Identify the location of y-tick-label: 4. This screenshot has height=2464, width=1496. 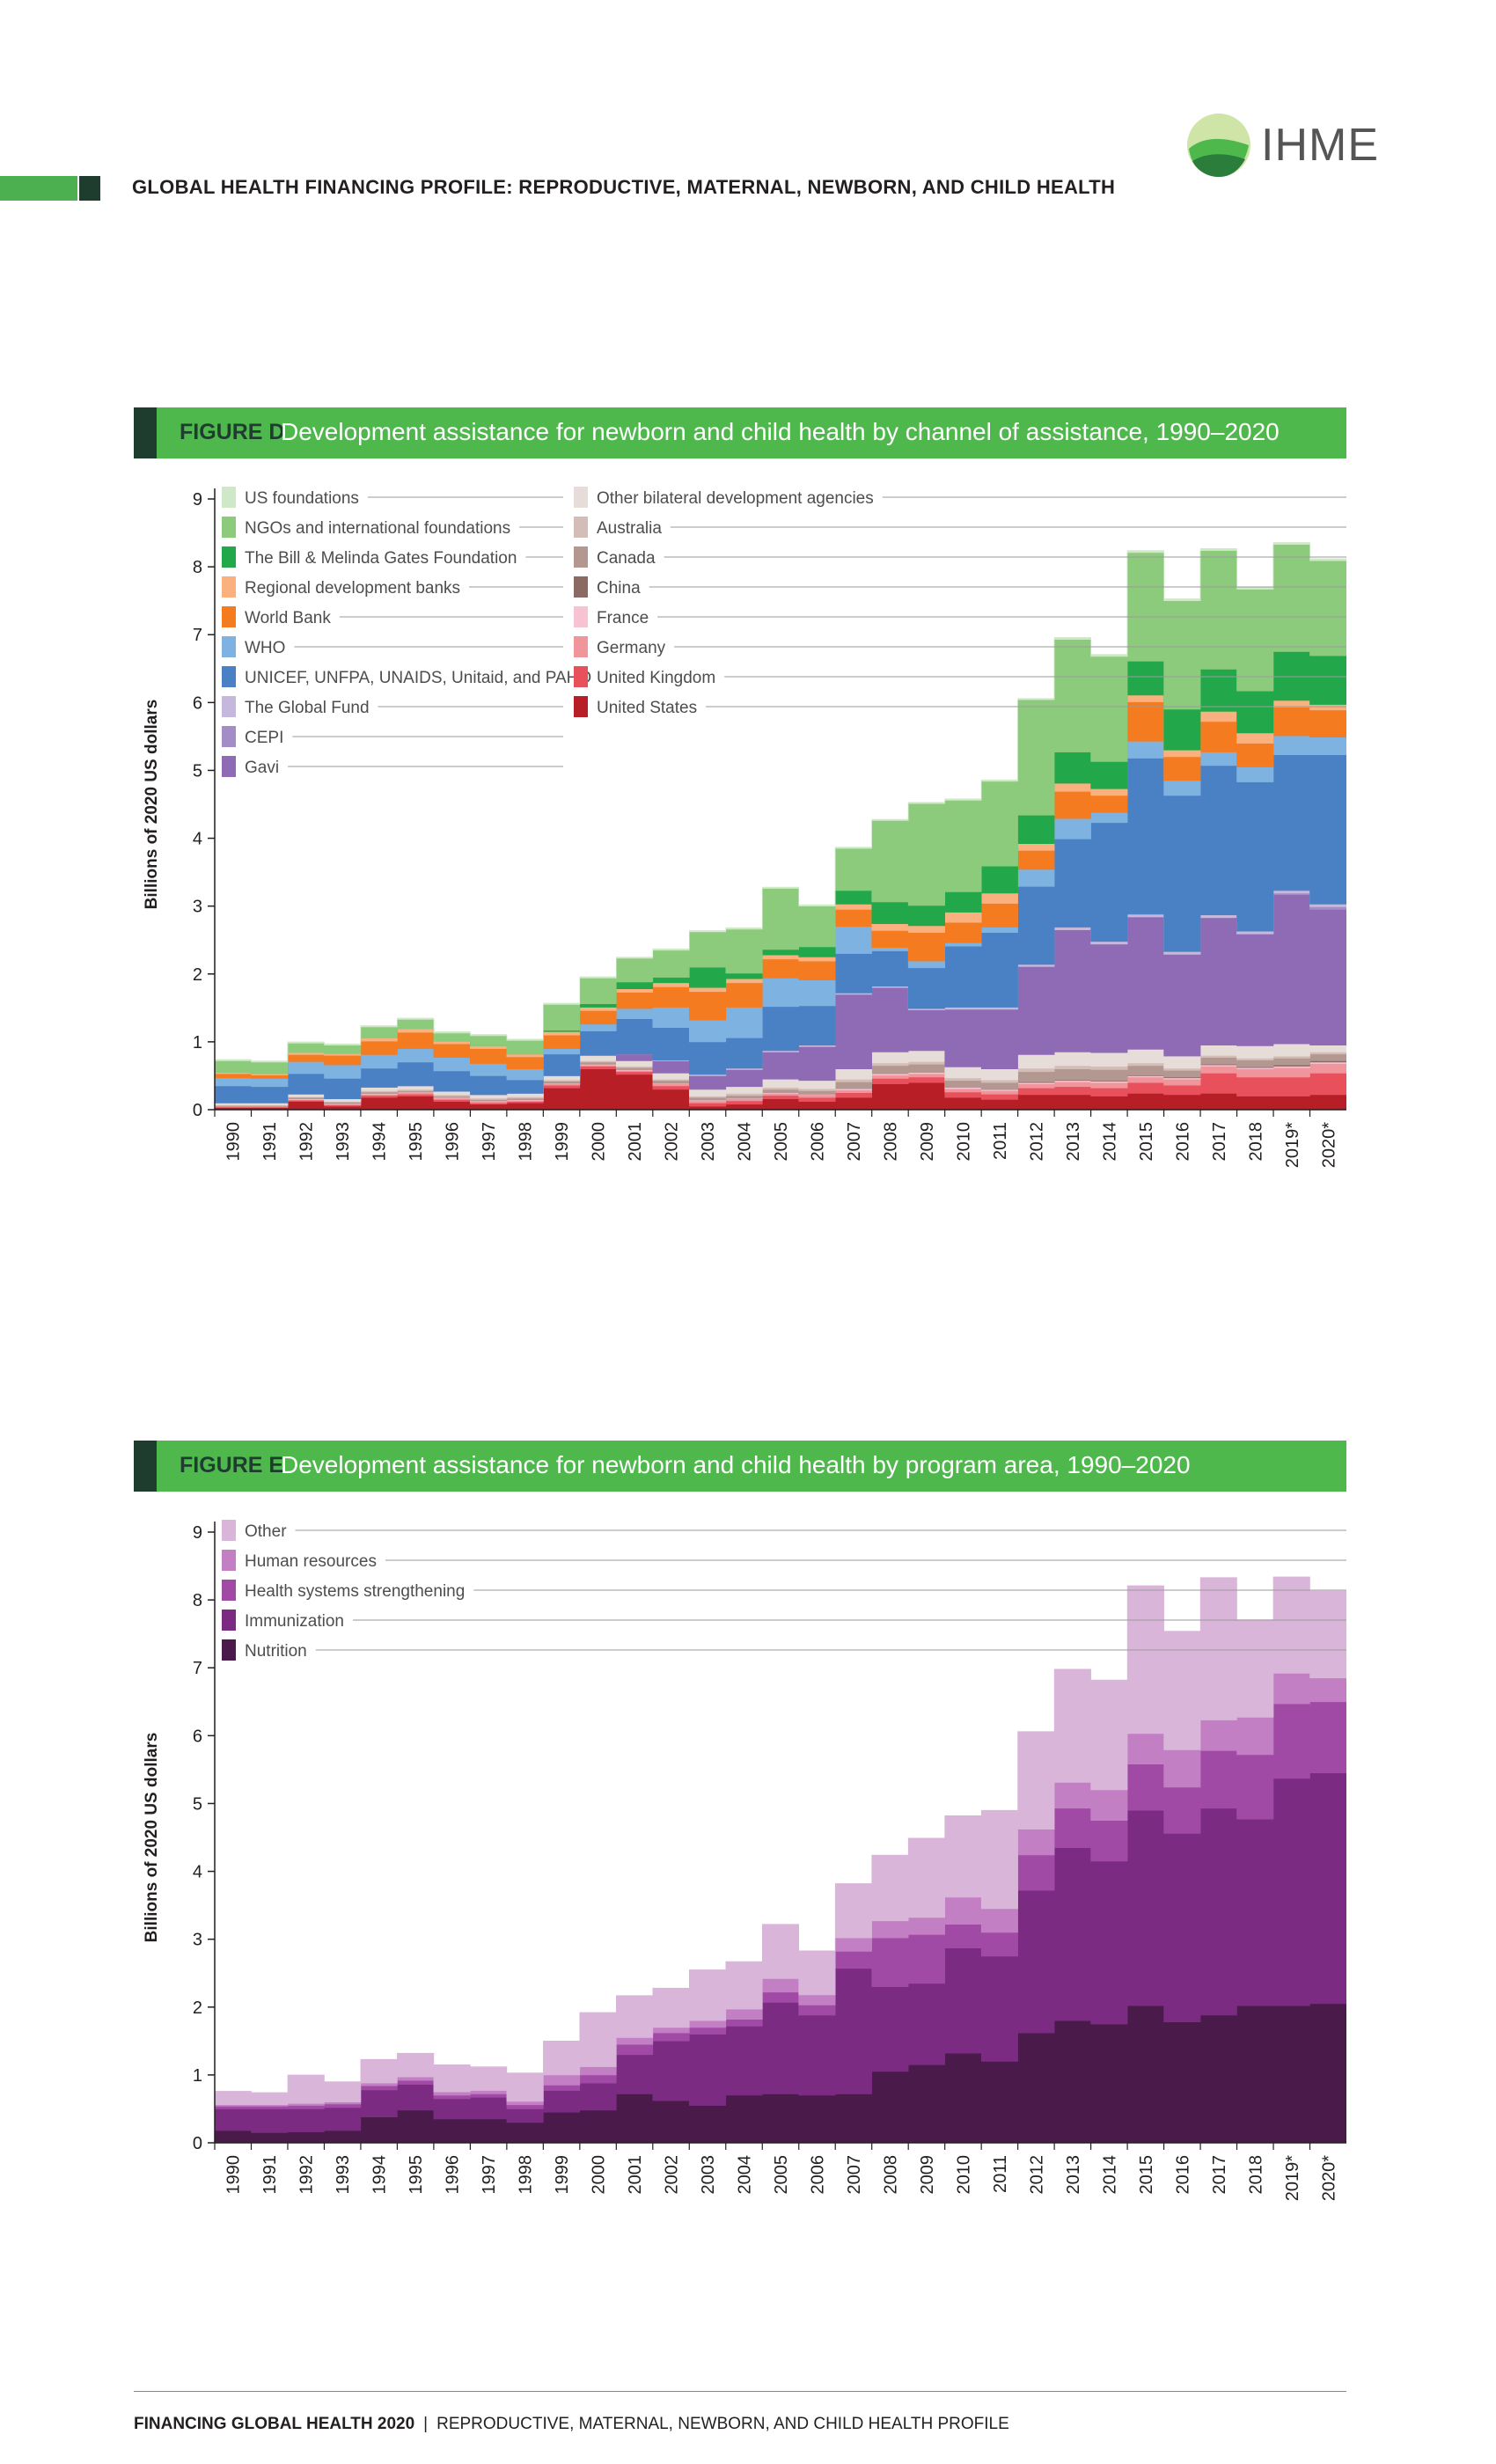
(198, 1873).